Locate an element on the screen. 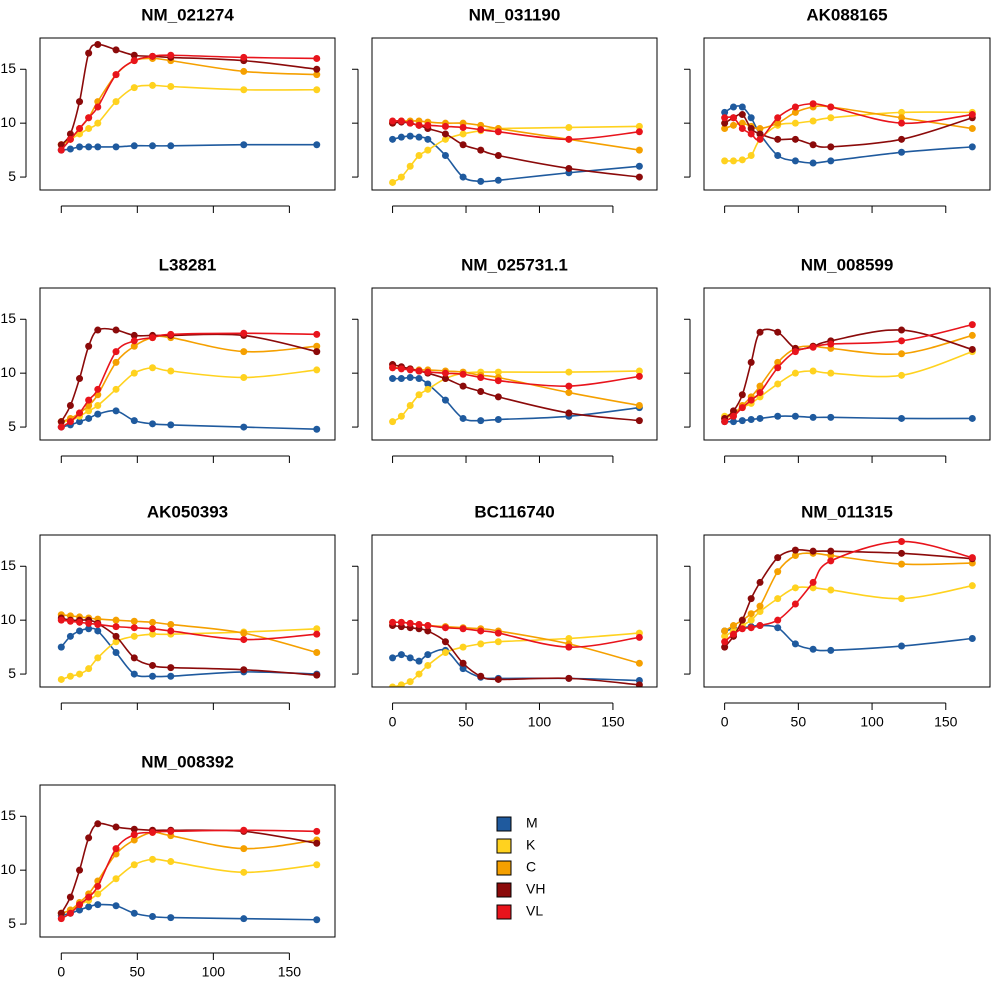 This screenshot has height=1005, width=1000. panel: AK050393 5 10 15 is located at coordinates (168, 606).